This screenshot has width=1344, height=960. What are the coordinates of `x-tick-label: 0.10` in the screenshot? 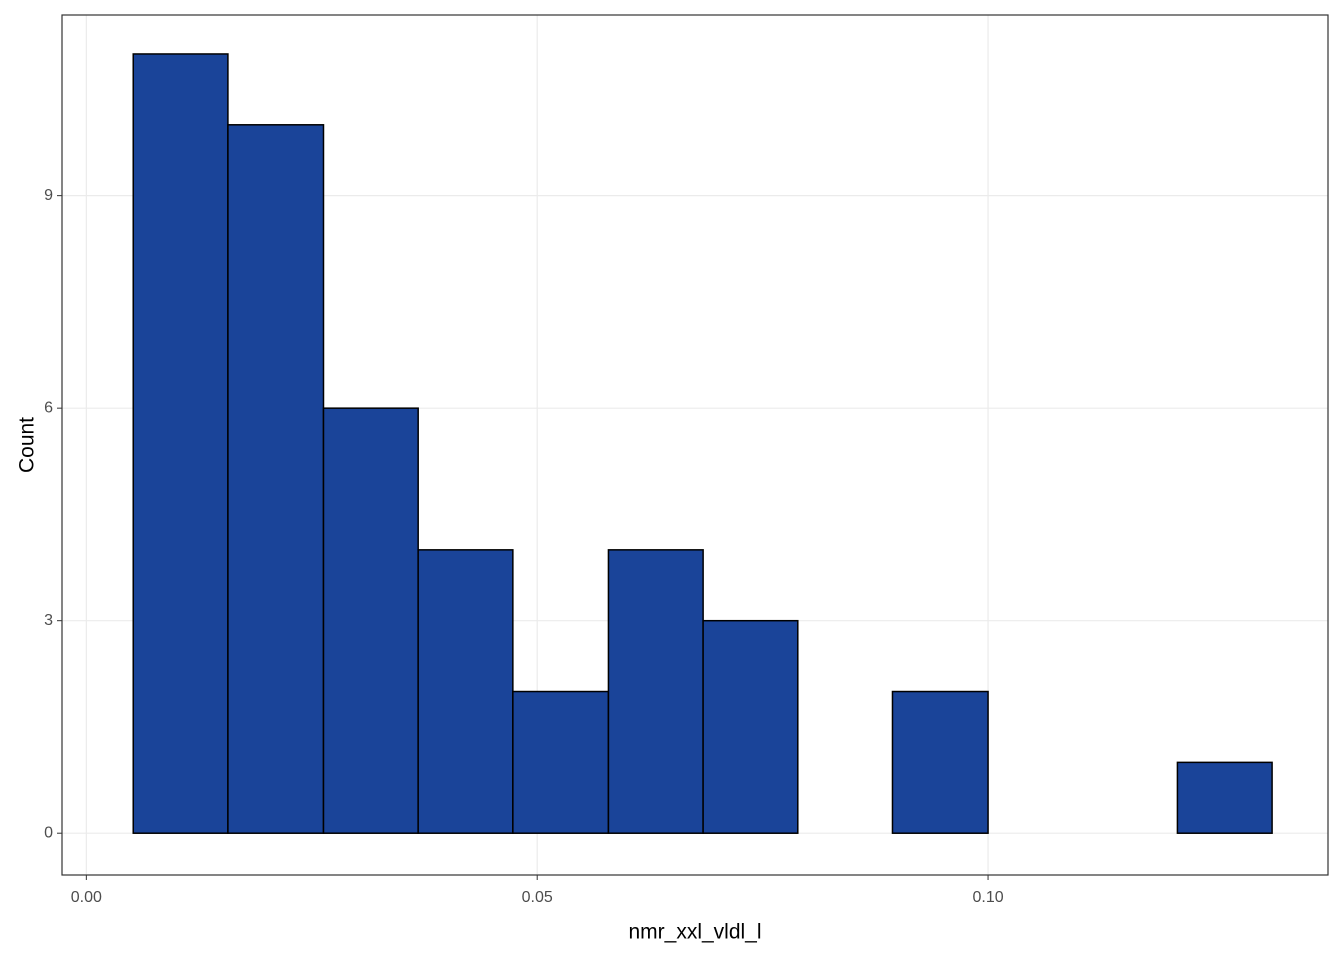 It's located at (987, 897).